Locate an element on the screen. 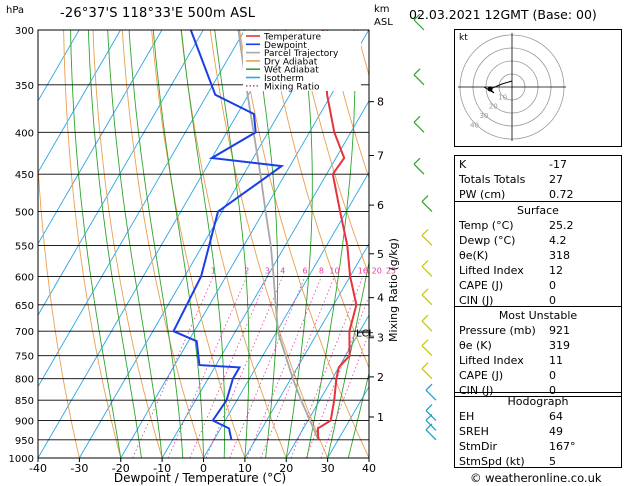  pressure-tick-label: 500 is located at coordinates (24, 213).